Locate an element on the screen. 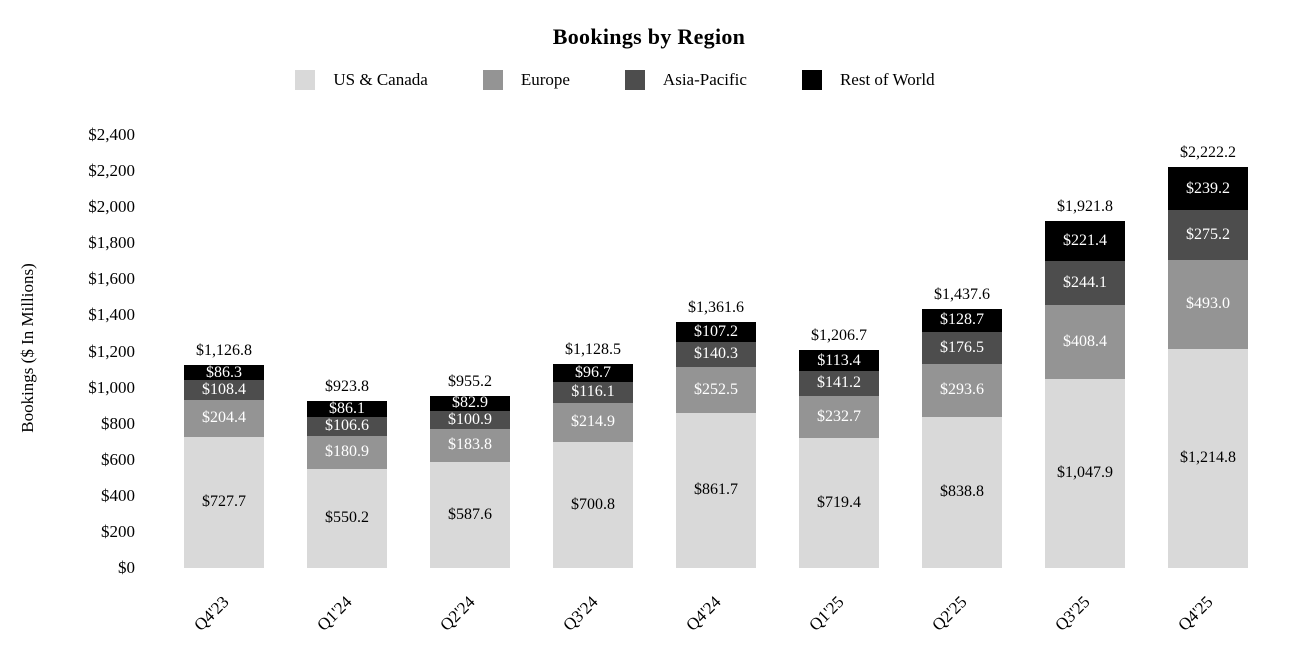 This screenshot has width=1298, height=672. legend-item-europe: Europe is located at coordinates (526, 80).